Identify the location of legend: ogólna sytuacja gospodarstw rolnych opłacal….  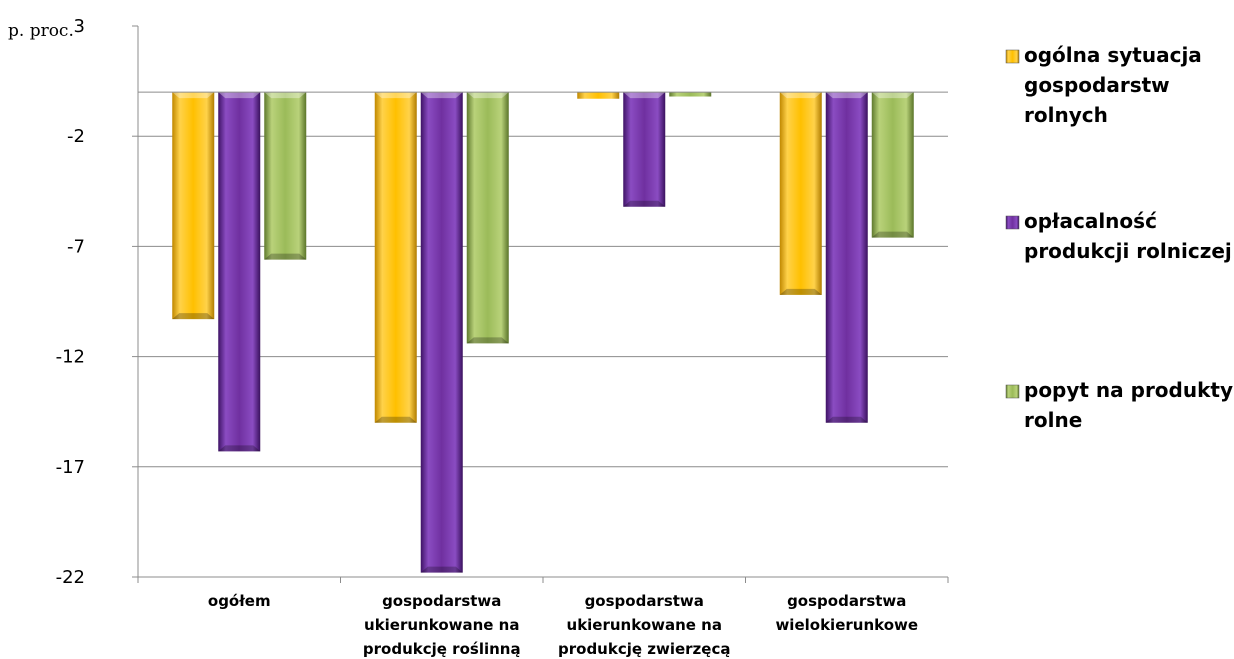
(1119, 237).